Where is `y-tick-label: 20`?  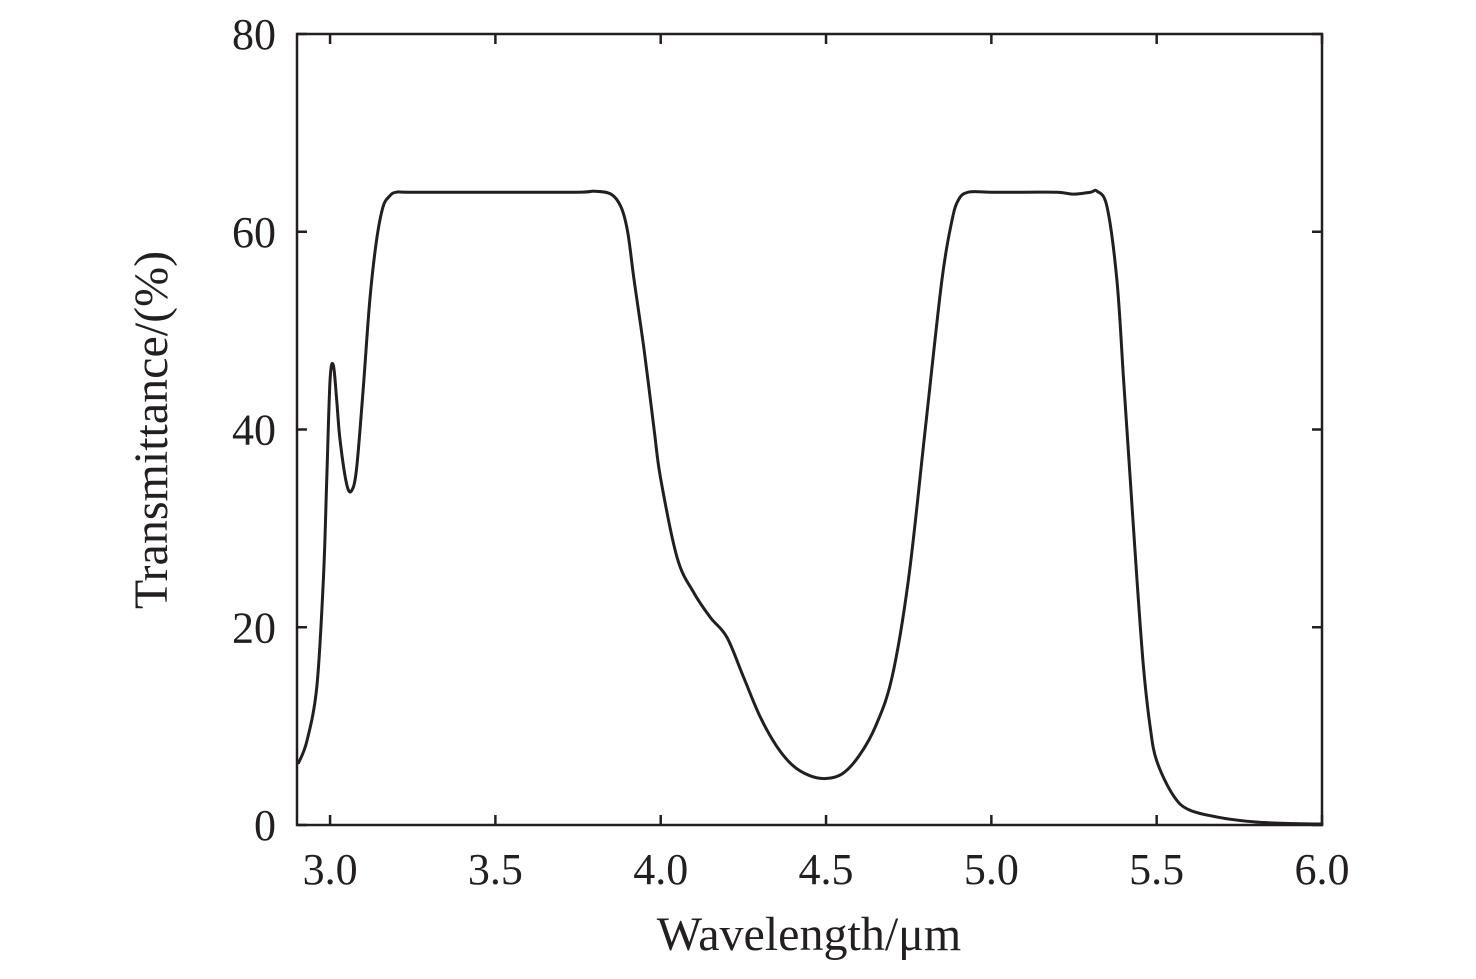
y-tick-label: 20 is located at coordinates (254, 627).